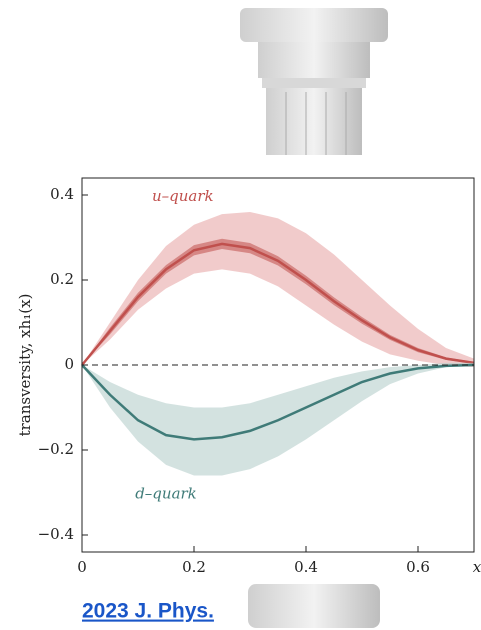 This screenshot has width=481, height=630. What do you see at coordinates (278, 402) in the screenshot?
I see `line` at bounding box center [278, 402].